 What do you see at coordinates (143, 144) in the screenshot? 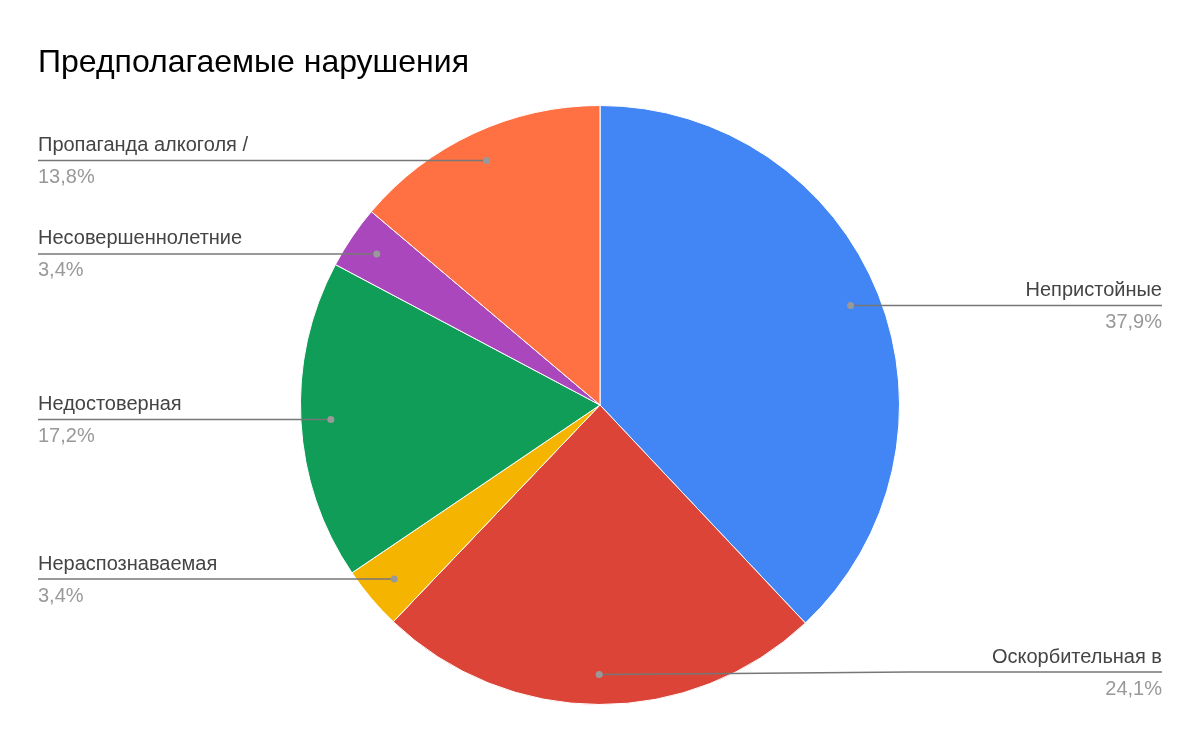
I see `slice-label: Пропаганда алкоголя /` at bounding box center [143, 144].